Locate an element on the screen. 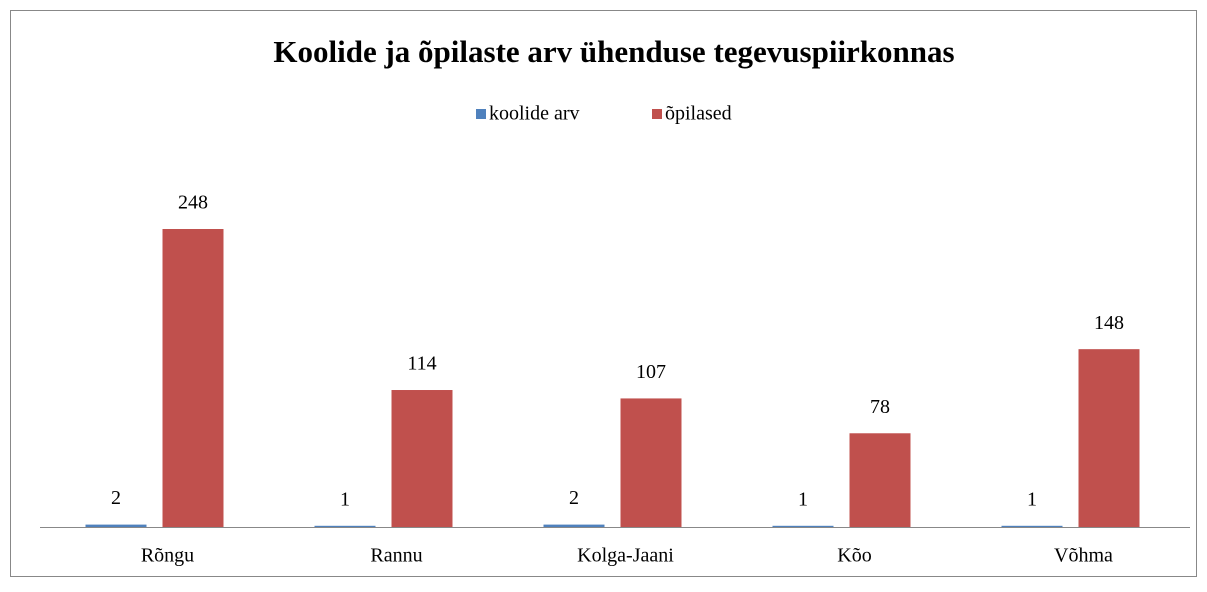 The height and width of the screenshot is (592, 1207). x-tick-label: Kolga-Jaani is located at coordinates (625, 556).